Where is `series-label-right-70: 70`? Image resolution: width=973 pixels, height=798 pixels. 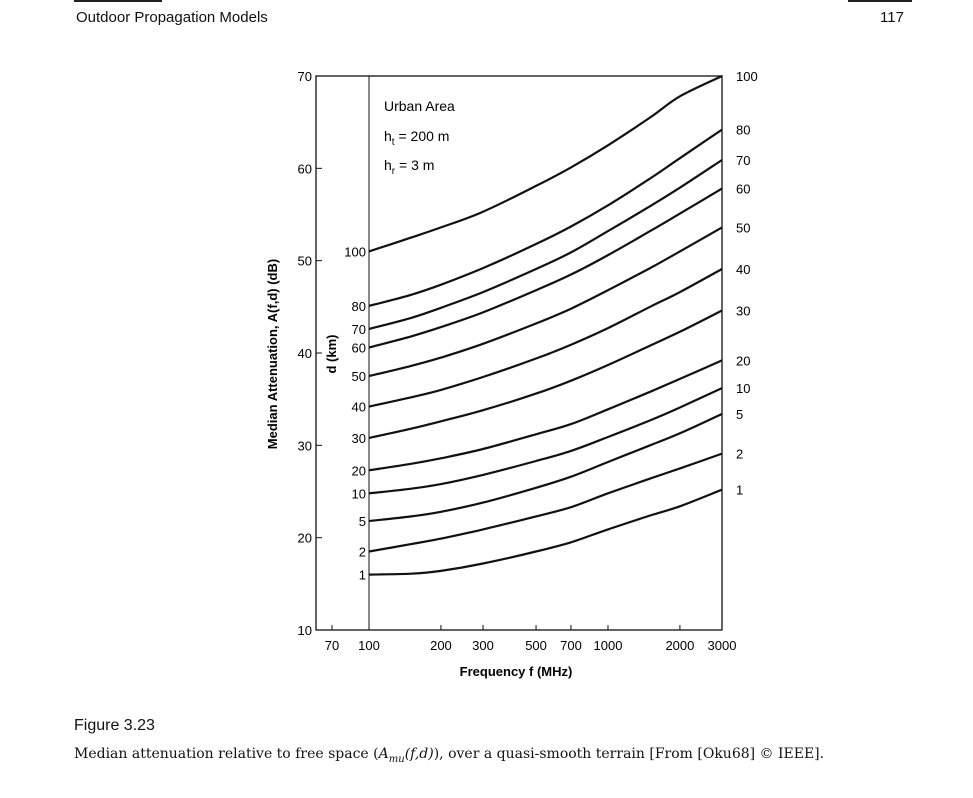
series-label-right-70: 70 is located at coordinates (743, 160).